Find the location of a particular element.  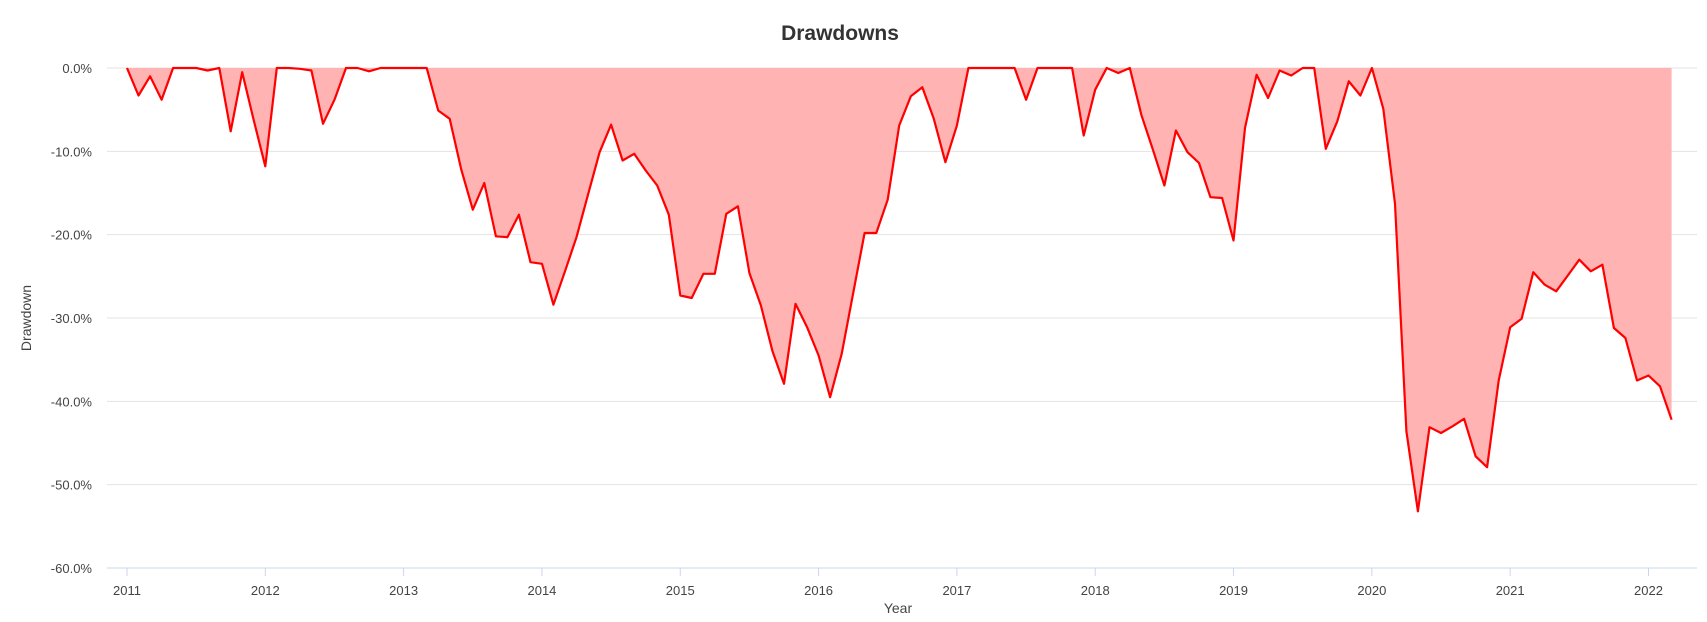

y-tick-label: -10.0% is located at coordinates (72, 151).